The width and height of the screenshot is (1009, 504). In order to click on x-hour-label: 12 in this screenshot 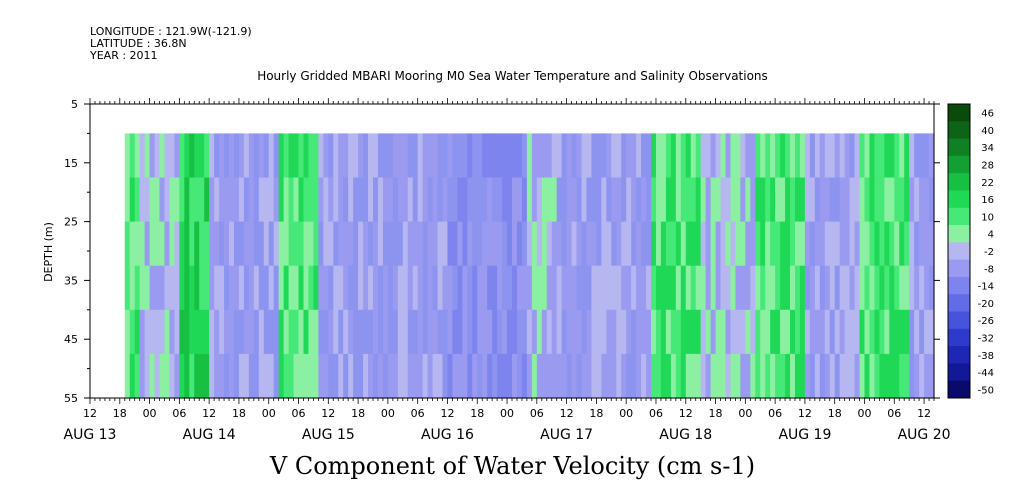, I will do `click(447, 413)`.